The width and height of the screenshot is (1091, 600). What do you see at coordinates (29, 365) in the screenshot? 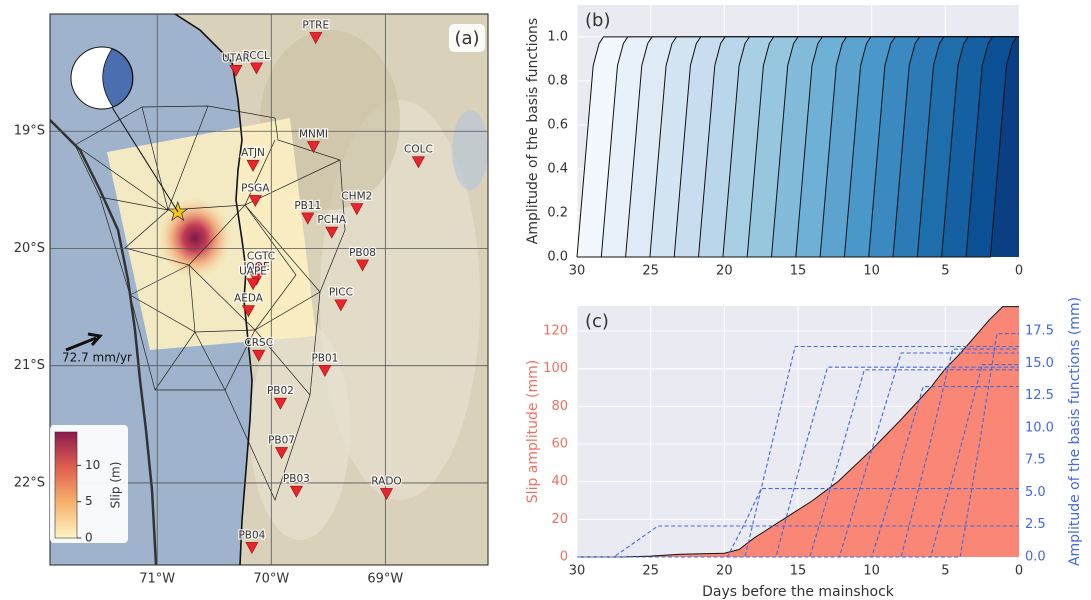
I see `y-tick-label: 21°S` at bounding box center [29, 365].